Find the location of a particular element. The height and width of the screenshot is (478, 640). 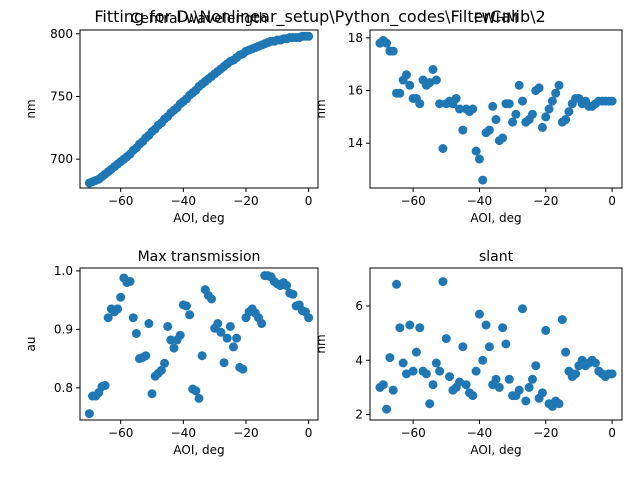

y-axis-label: au is located at coordinates (31, 344).